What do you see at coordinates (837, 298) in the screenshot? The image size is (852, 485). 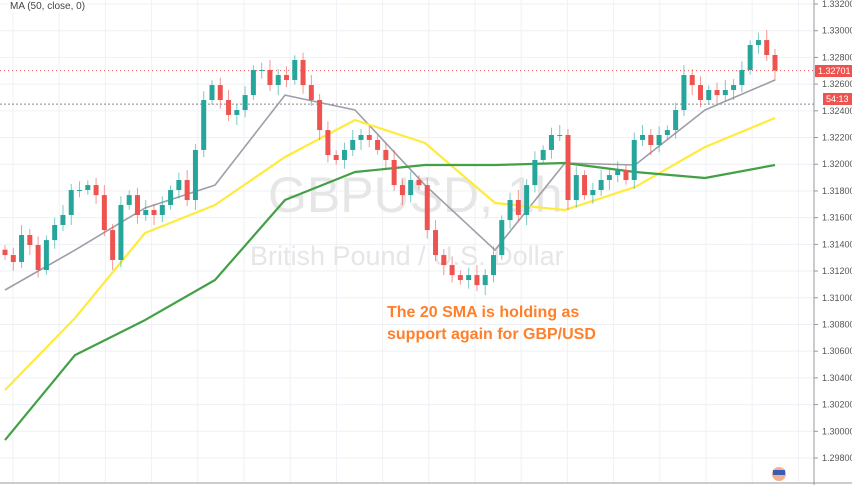 I see `price-axis-tick-label: 1.31000` at bounding box center [837, 298].